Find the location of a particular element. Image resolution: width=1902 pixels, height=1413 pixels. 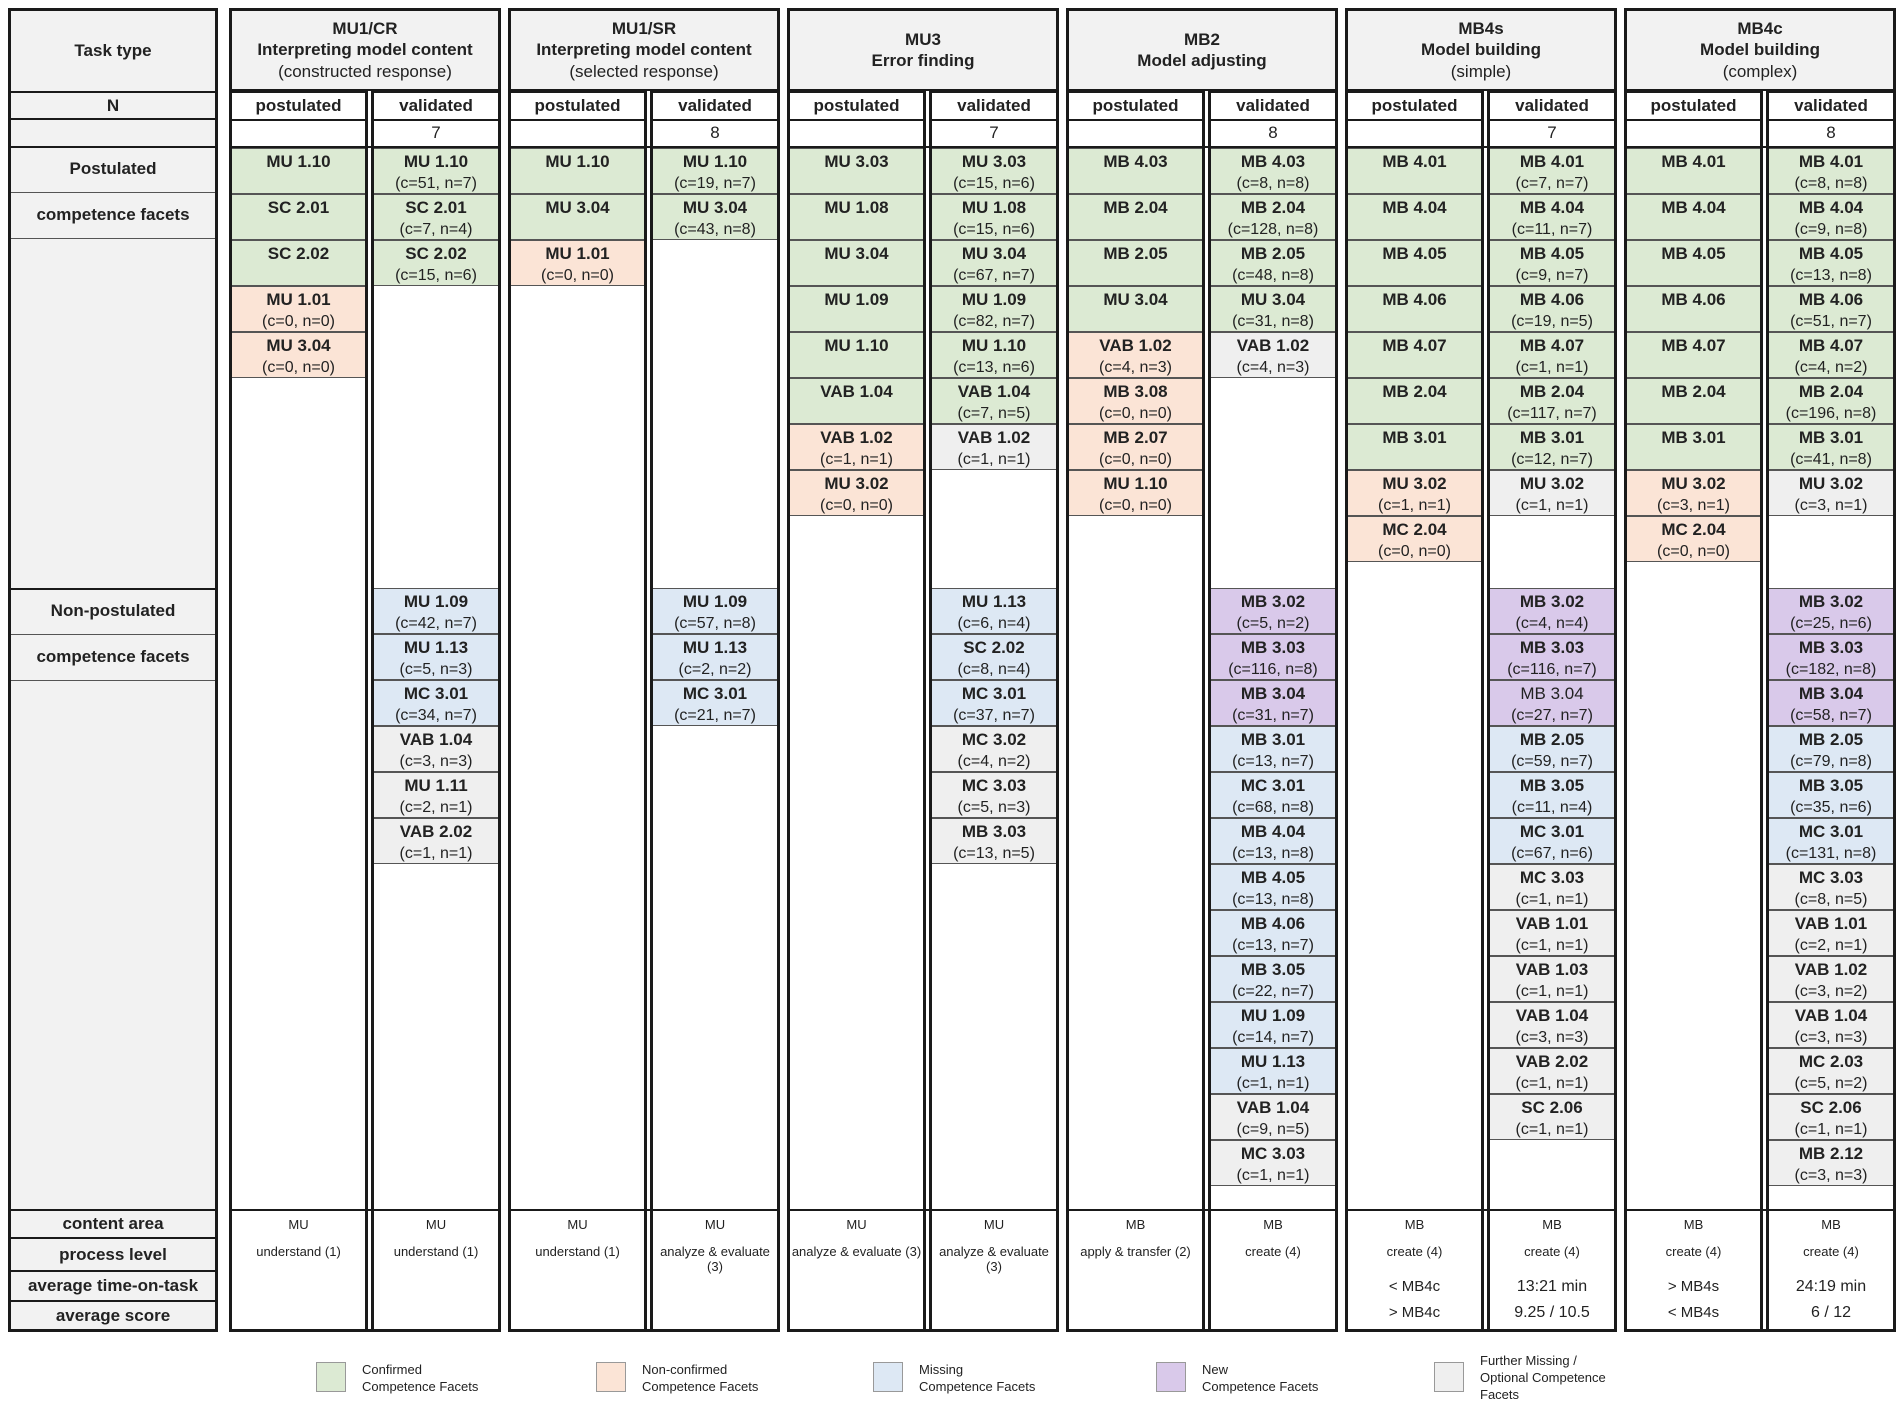

facet-code: SC 2.02 is located at coordinates (298, 253).